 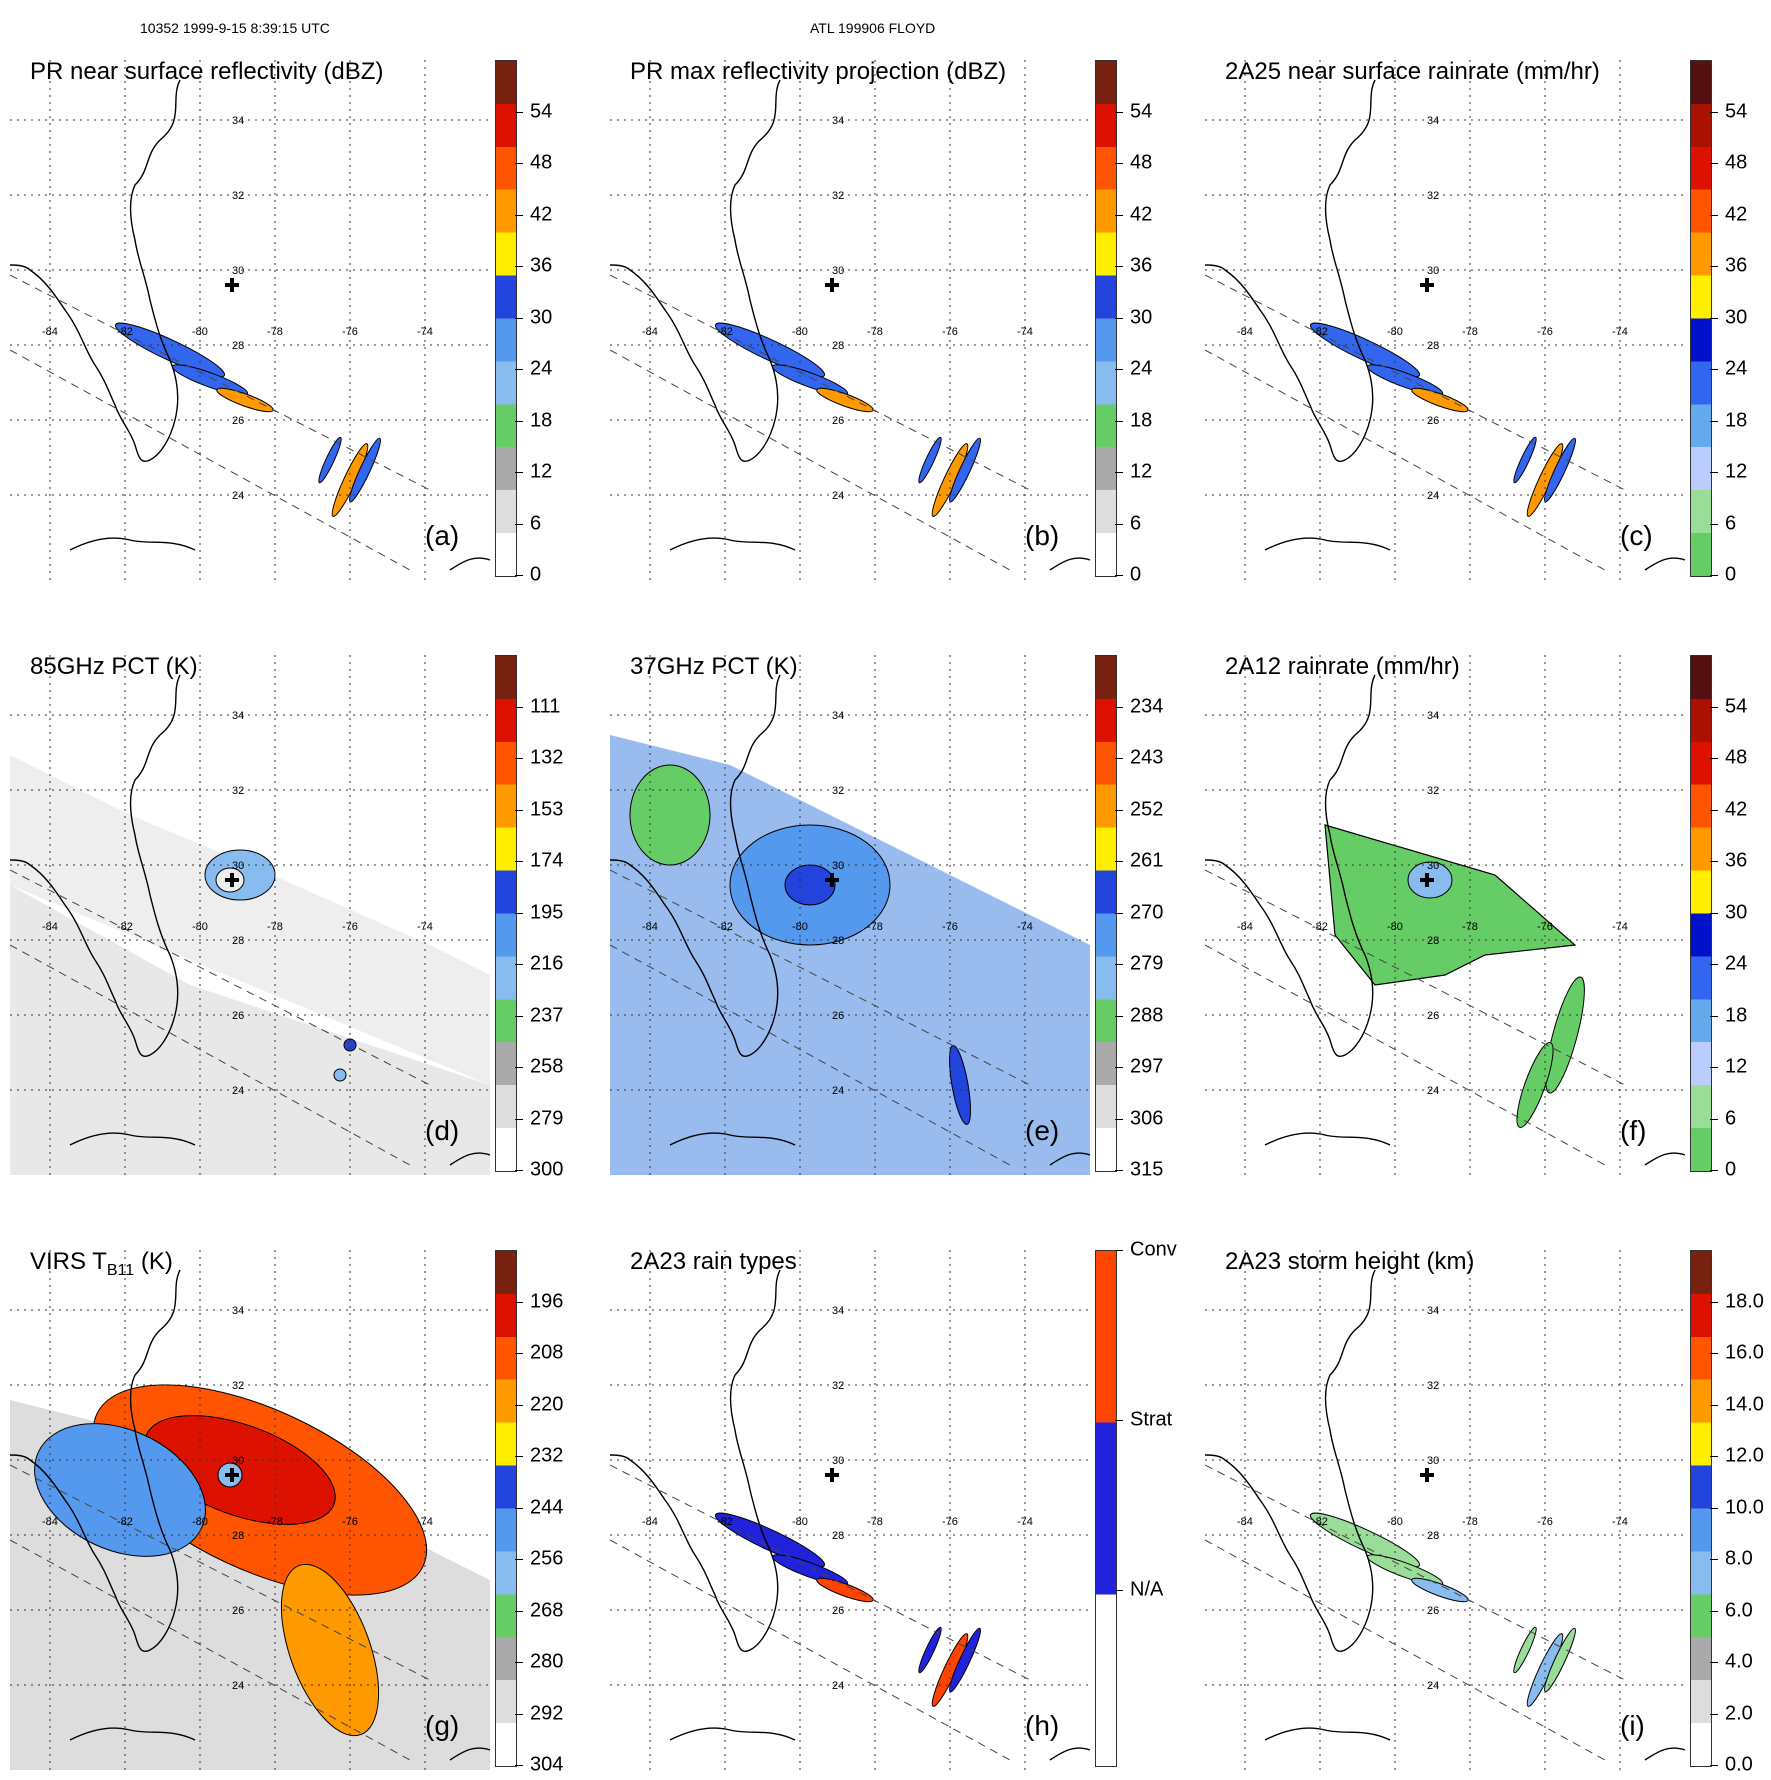 What do you see at coordinates (200, 332) in the screenshot?
I see `lon-label: -80` at bounding box center [200, 332].